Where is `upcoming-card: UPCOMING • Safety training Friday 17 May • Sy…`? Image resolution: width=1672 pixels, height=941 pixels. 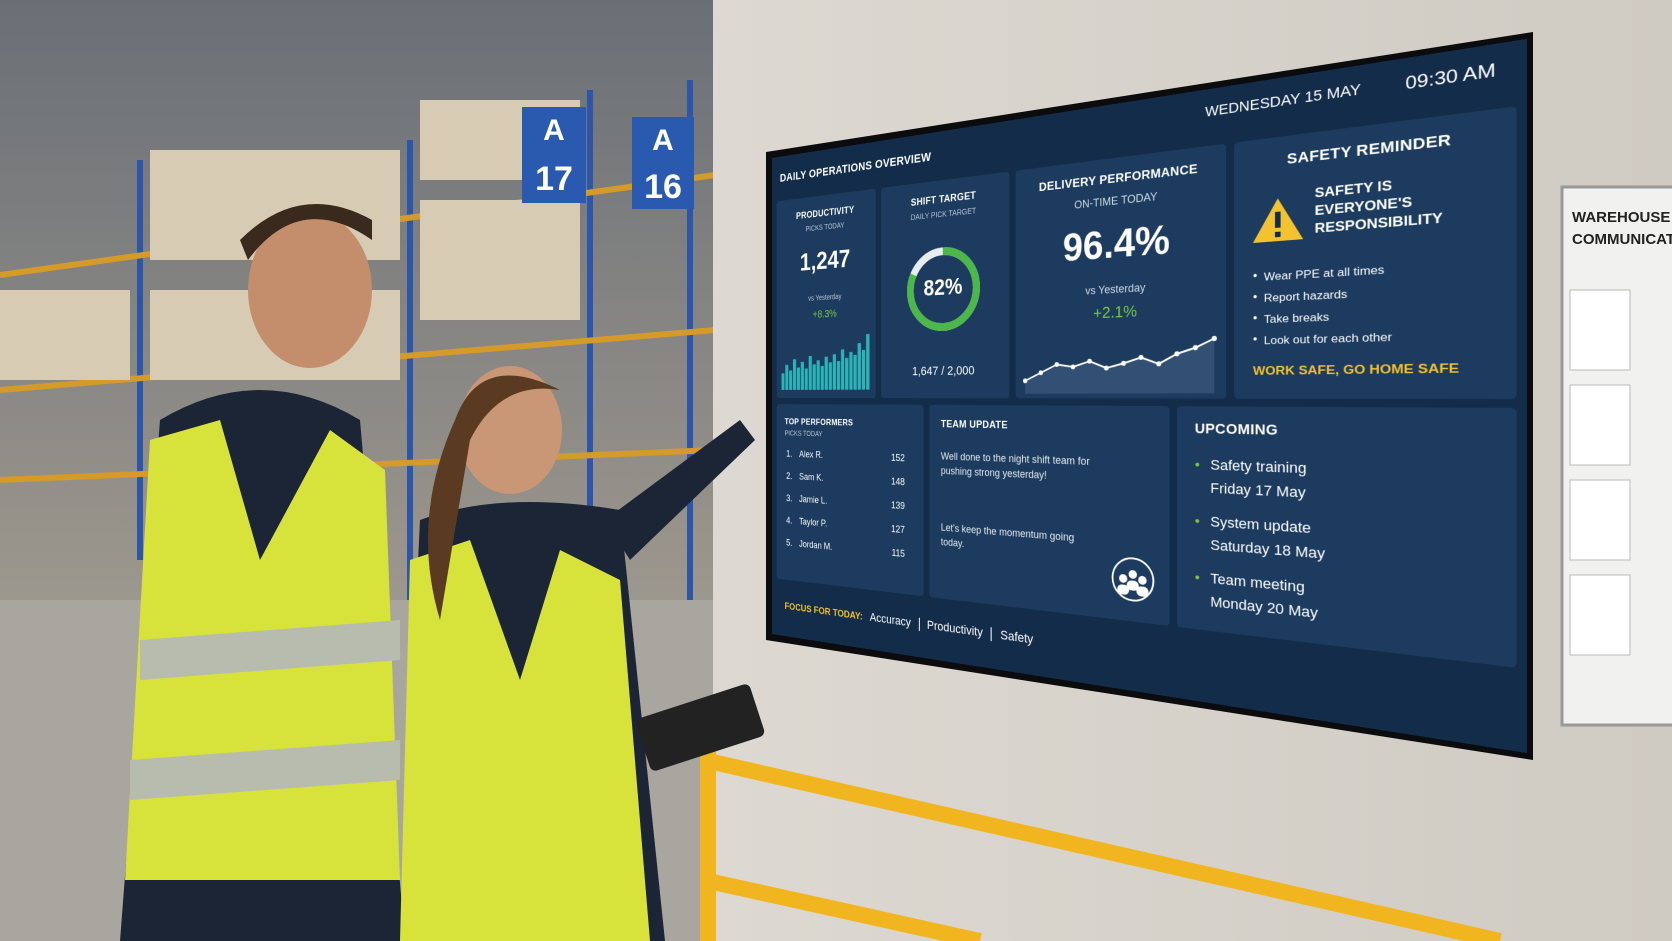
upcoming-card: UPCOMING • Safety training Friday 17 May • Sy… is located at coordinates (1347, 537).